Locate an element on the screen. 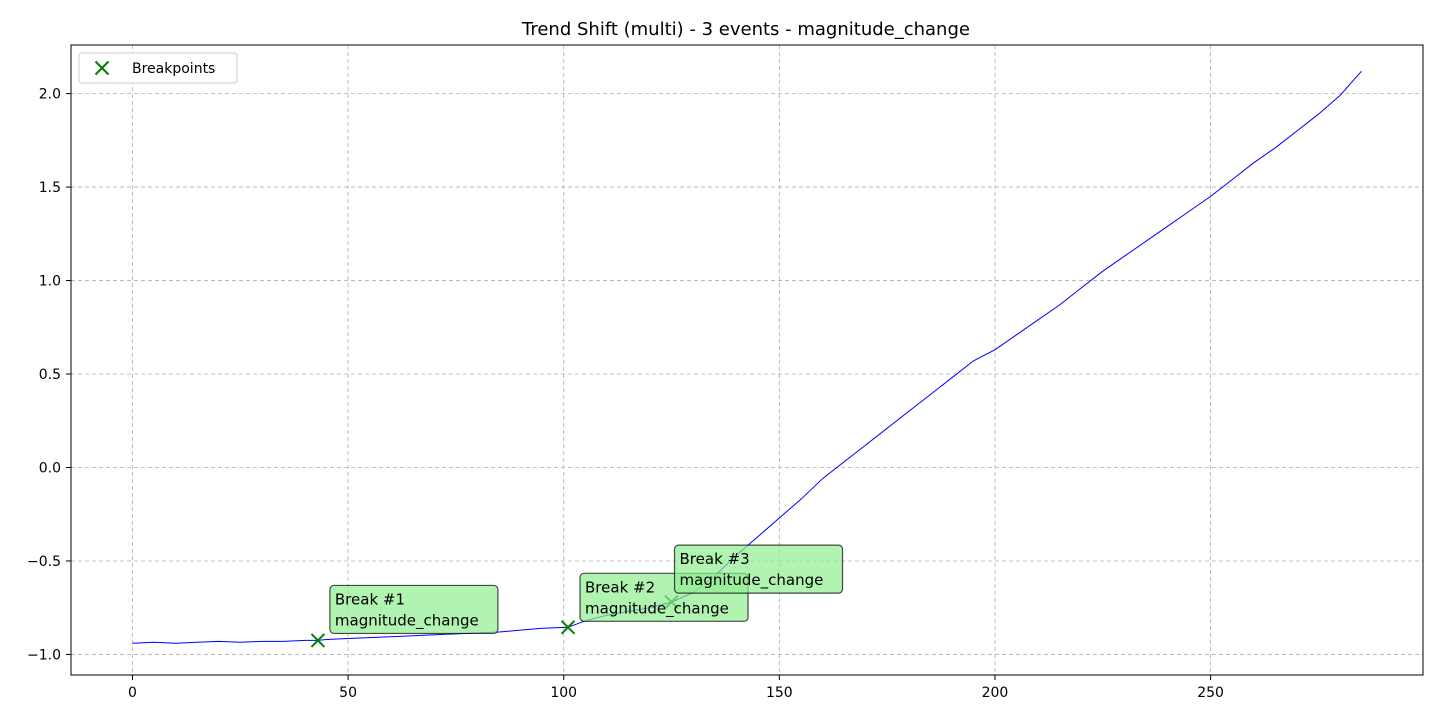 This screenshot has width=1440, height=725. breakpoint-marker-2-stroke-b is located at coordinates (568, 627).